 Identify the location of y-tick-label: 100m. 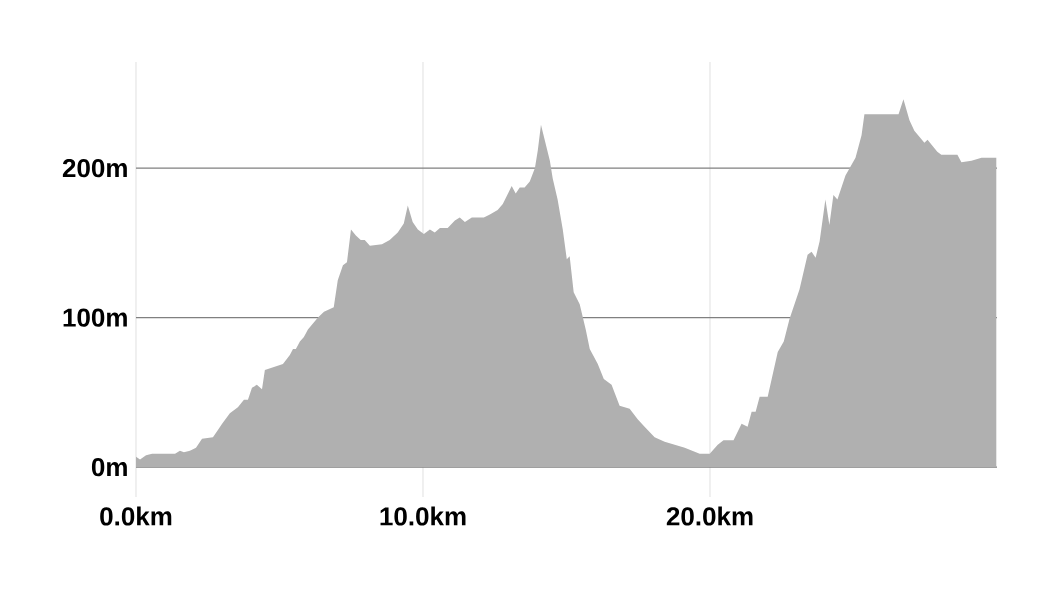
(95, 317).